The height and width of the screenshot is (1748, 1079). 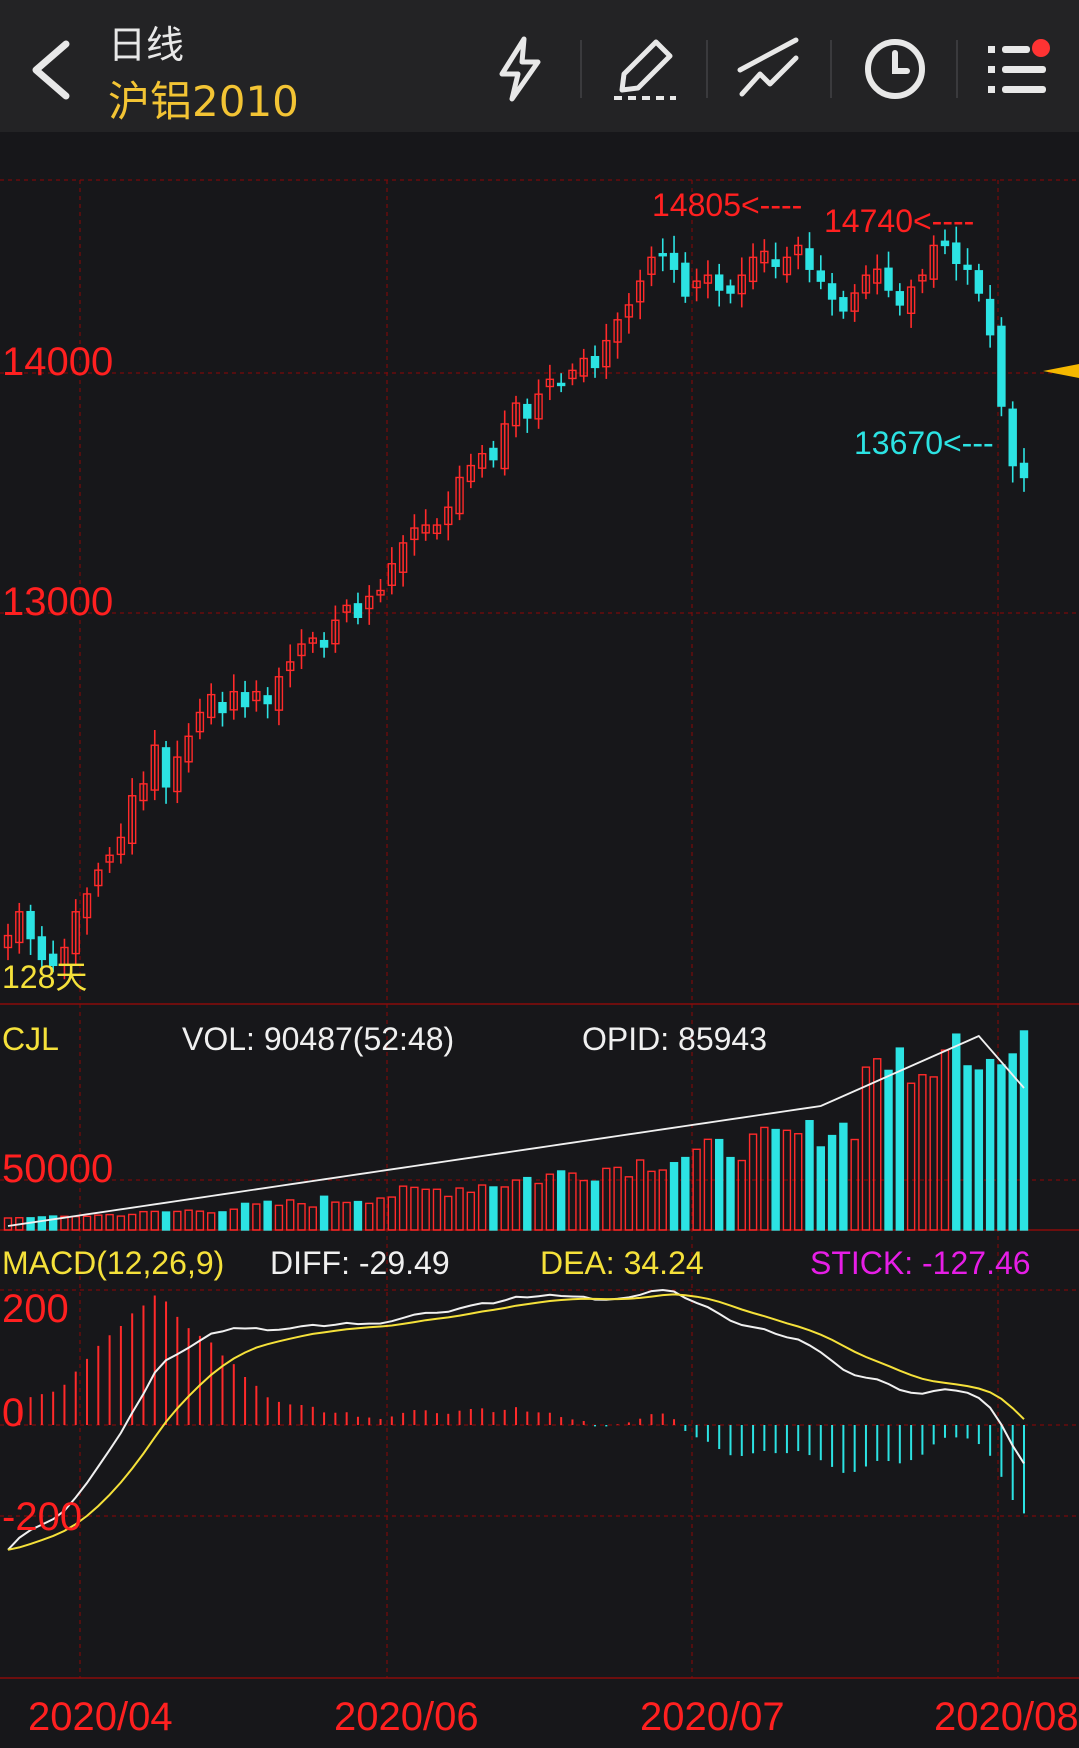 I want to click on low-price-label: 13670<---, so click(x=924, y=443).